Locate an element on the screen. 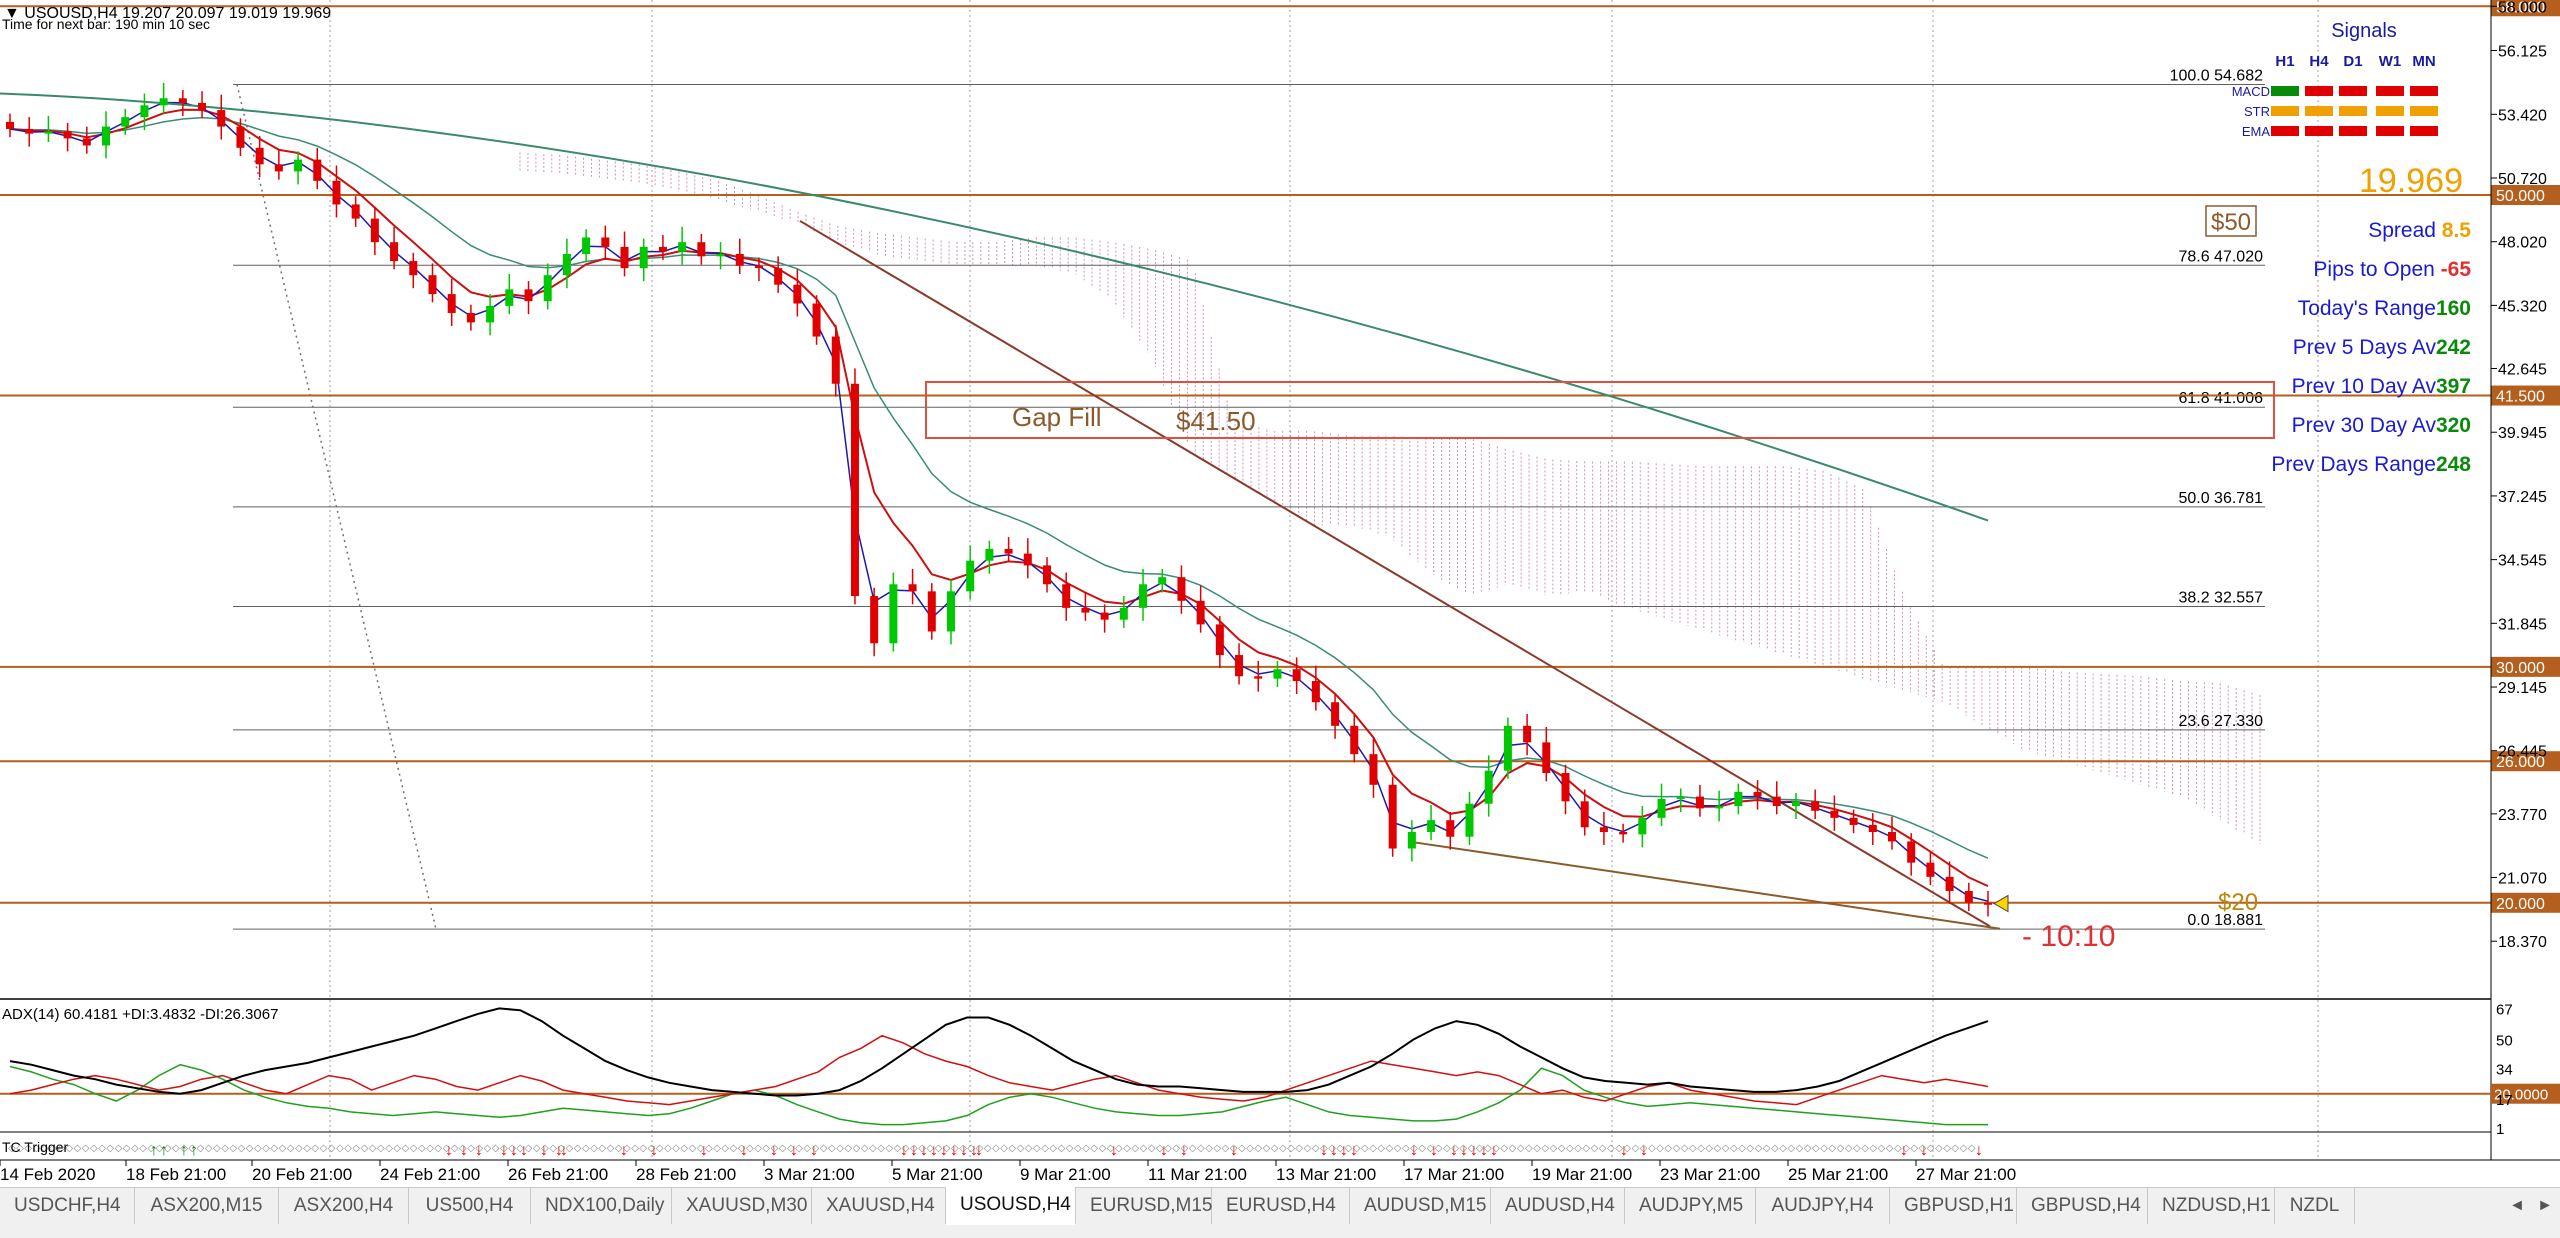 This screenshot has width=2560, height=1238. symbol-tab: XAUUSD,M30 is located at coordinates (742, 1206).